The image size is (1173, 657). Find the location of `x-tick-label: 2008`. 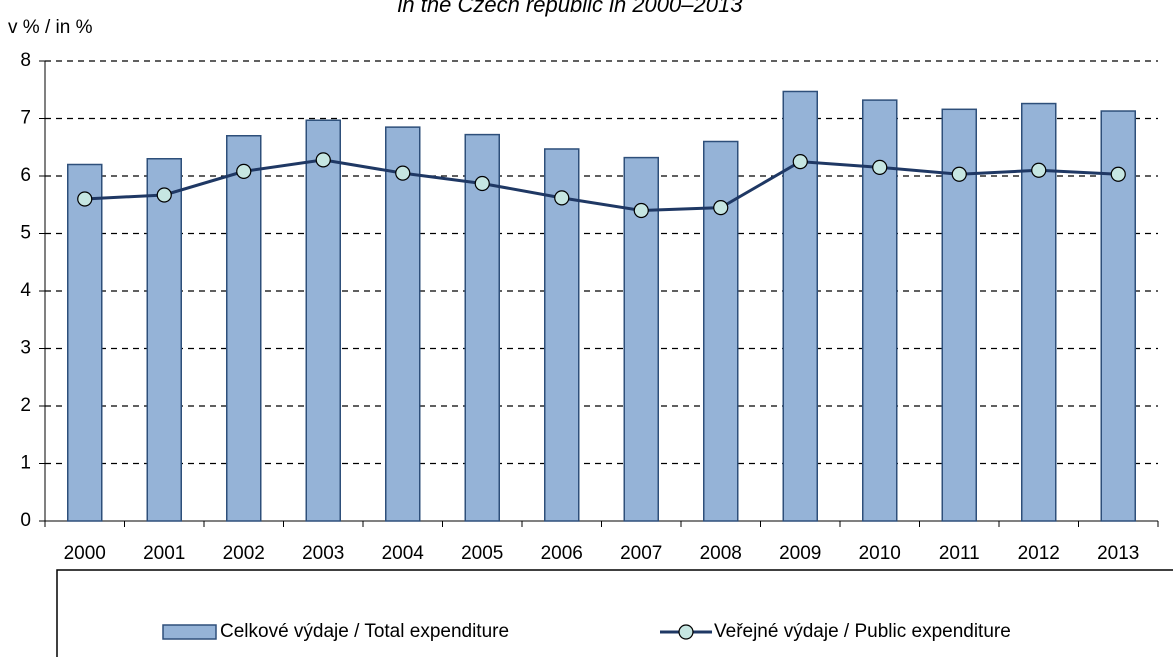

x-tick-label: 2008 is located at coordinates (721, 553).